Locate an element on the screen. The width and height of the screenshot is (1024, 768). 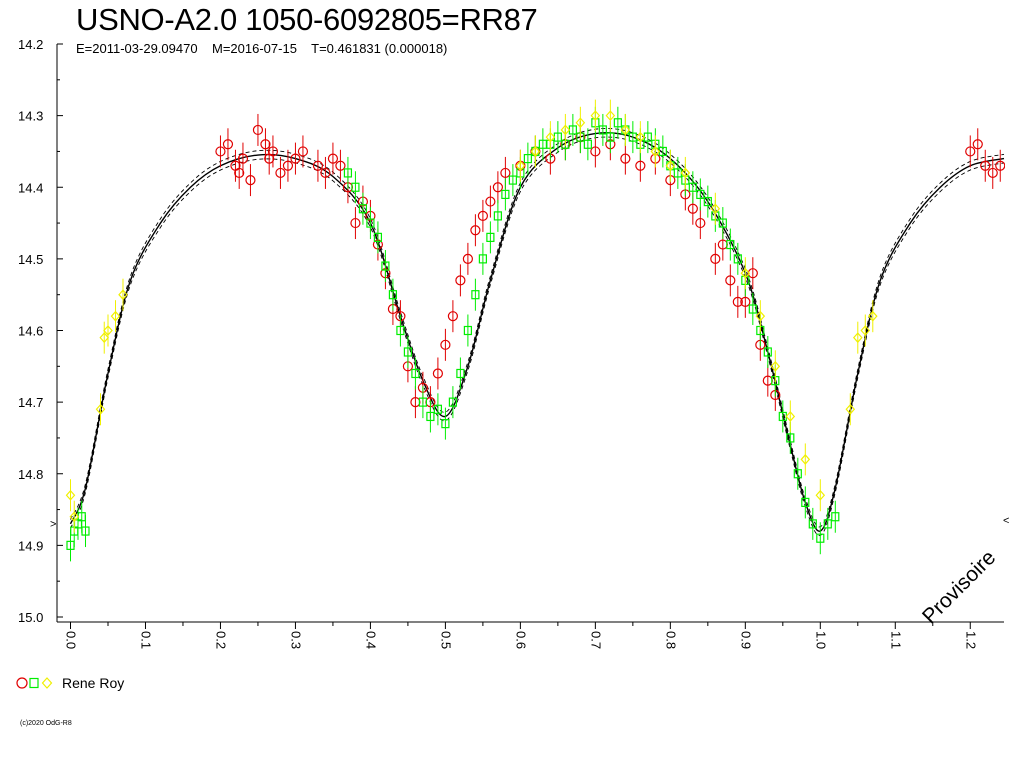
legend-markers is located at coordinates (34, 683).